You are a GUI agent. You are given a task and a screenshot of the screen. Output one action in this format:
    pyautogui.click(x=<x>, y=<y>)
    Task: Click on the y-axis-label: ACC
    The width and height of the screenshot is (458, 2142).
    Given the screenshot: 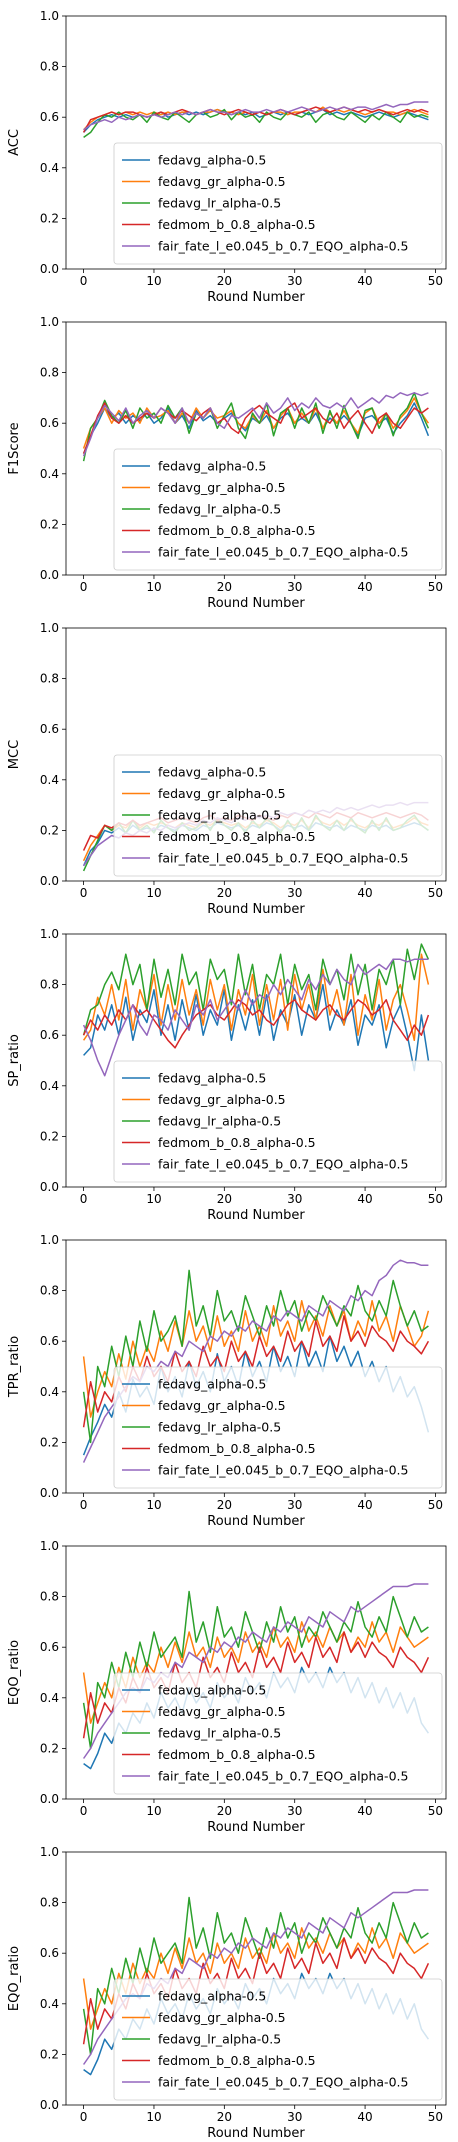 What is the action you would take?
    pyautogui.click(x=14, y=142)
    